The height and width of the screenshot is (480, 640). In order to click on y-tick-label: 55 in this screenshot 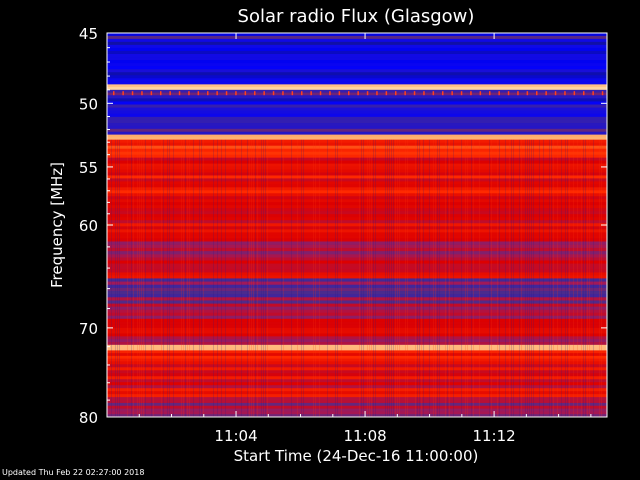, I will do `click(88, 168)`.